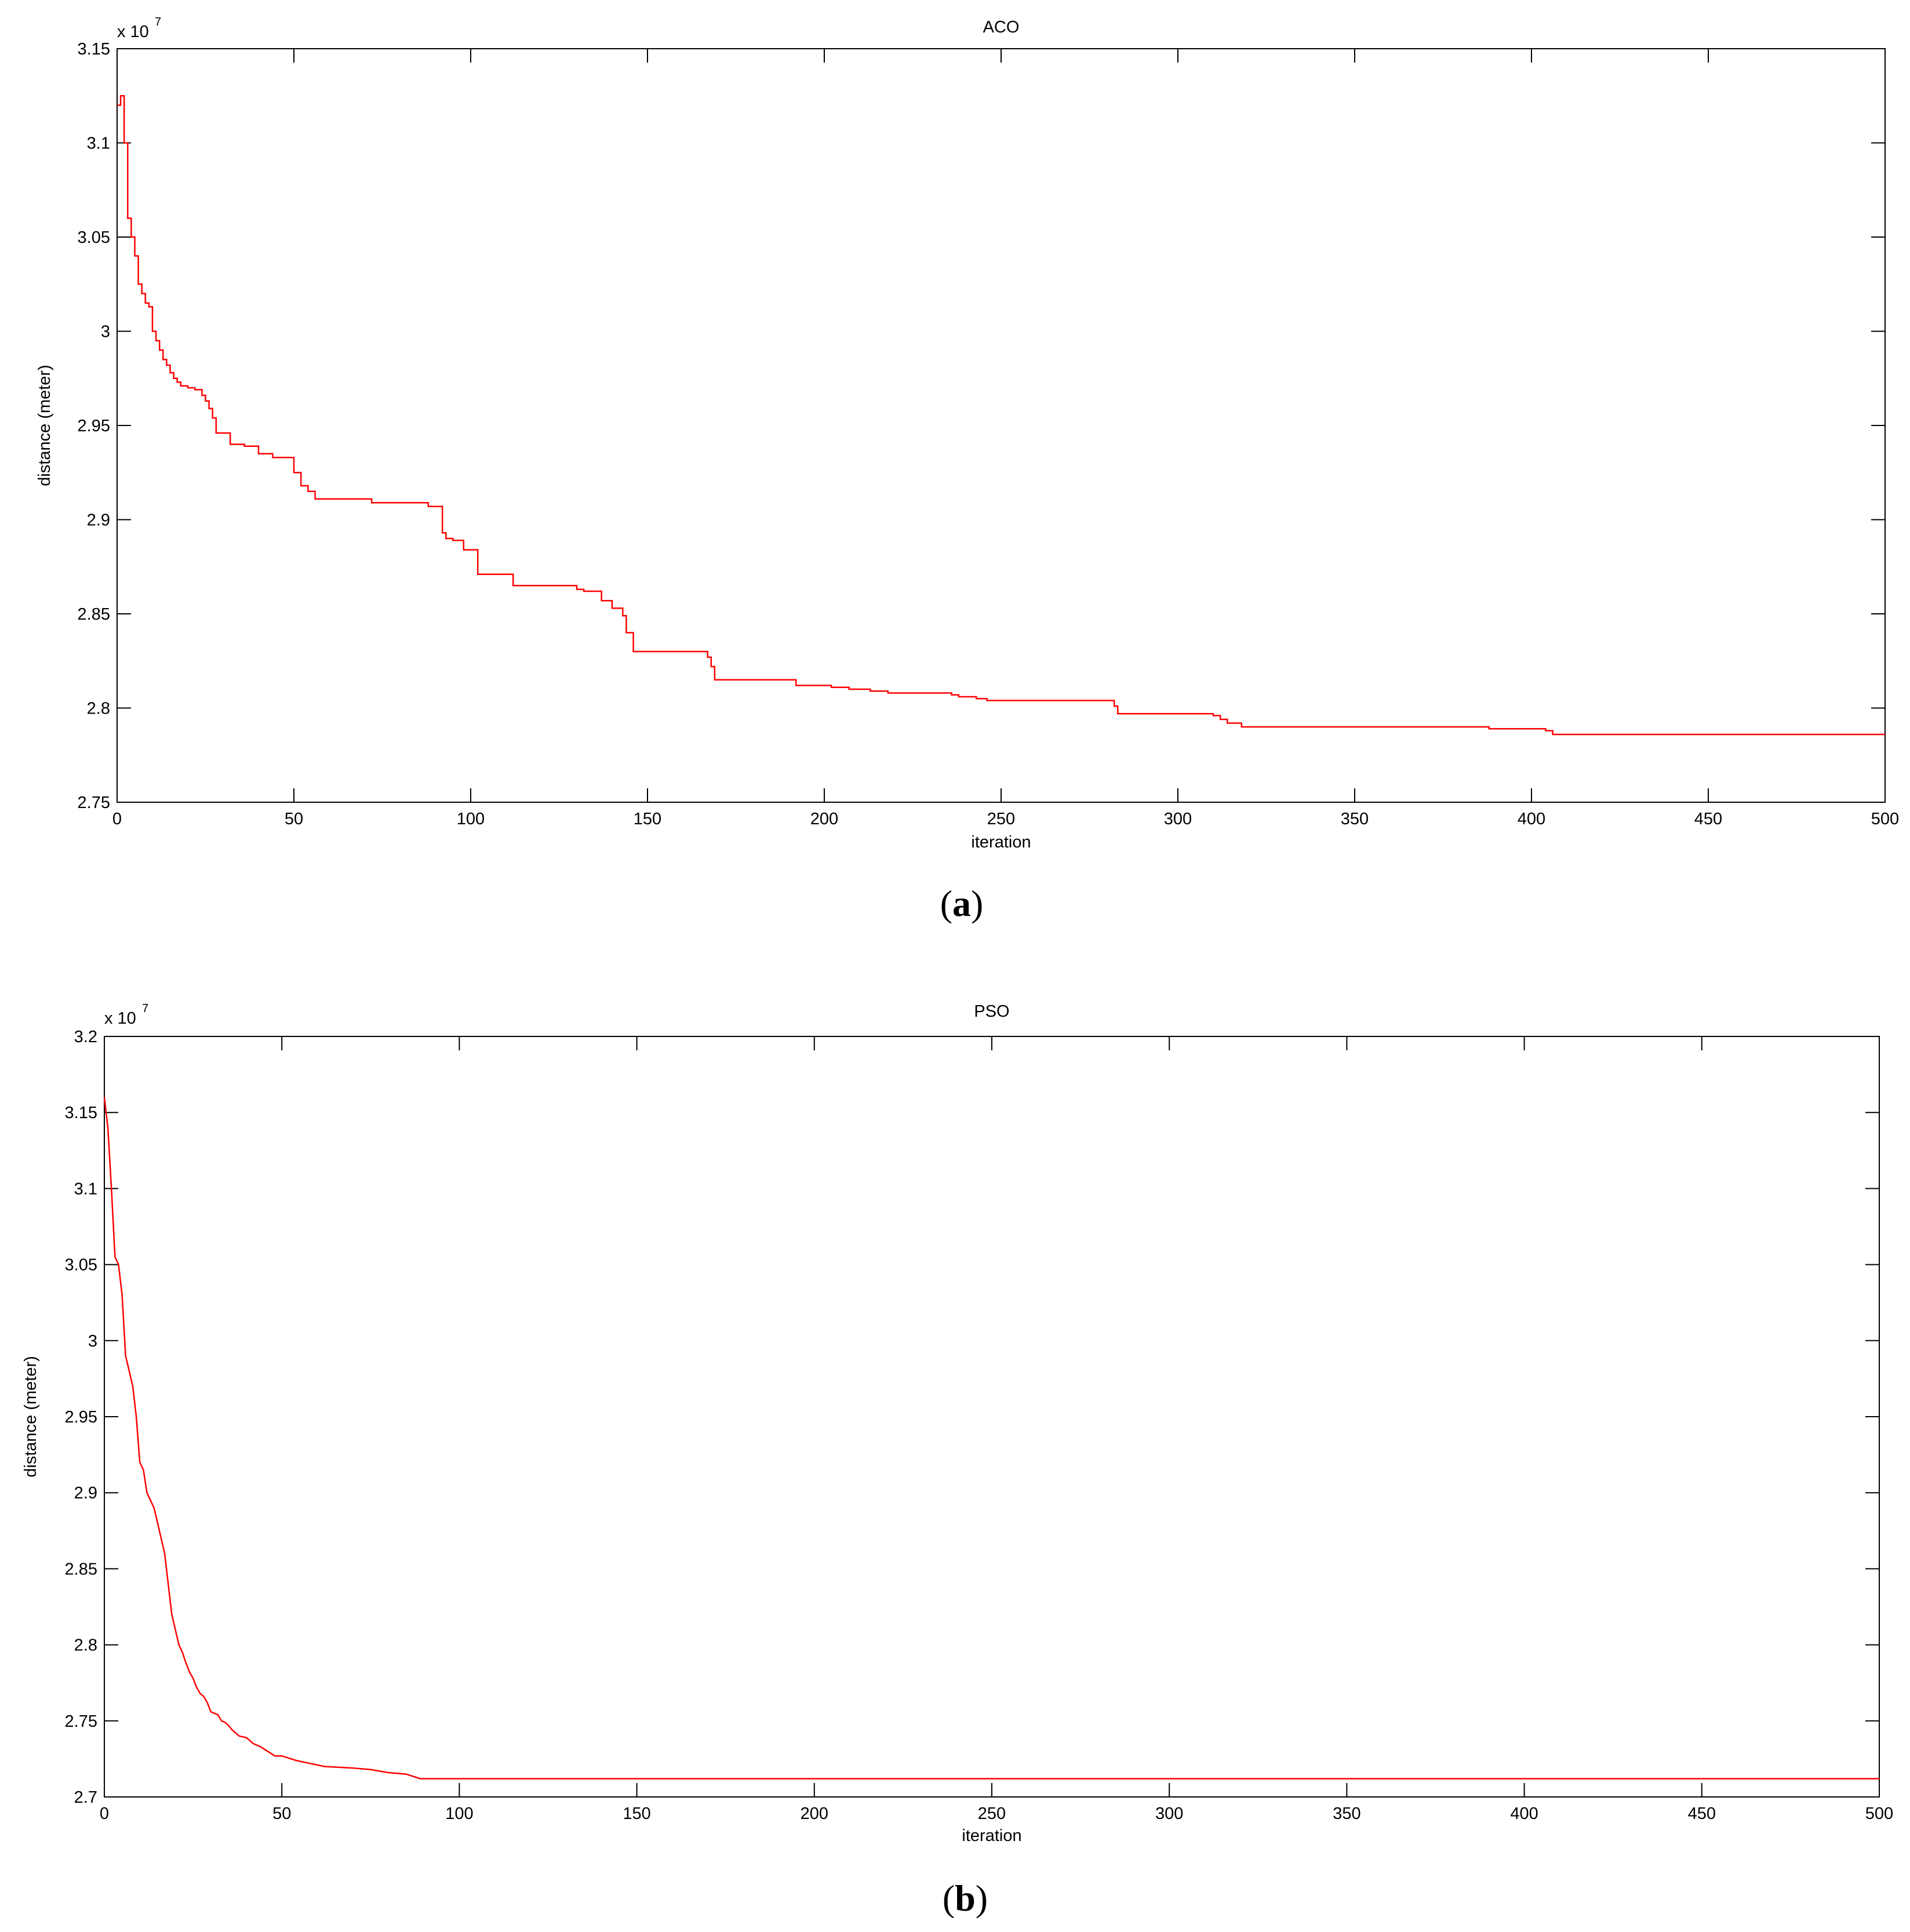 Image resolution: width=1910 pixels, height=1932 pixels. I want to click on y-tick-label-aco: 3.05, so click(94, 237).